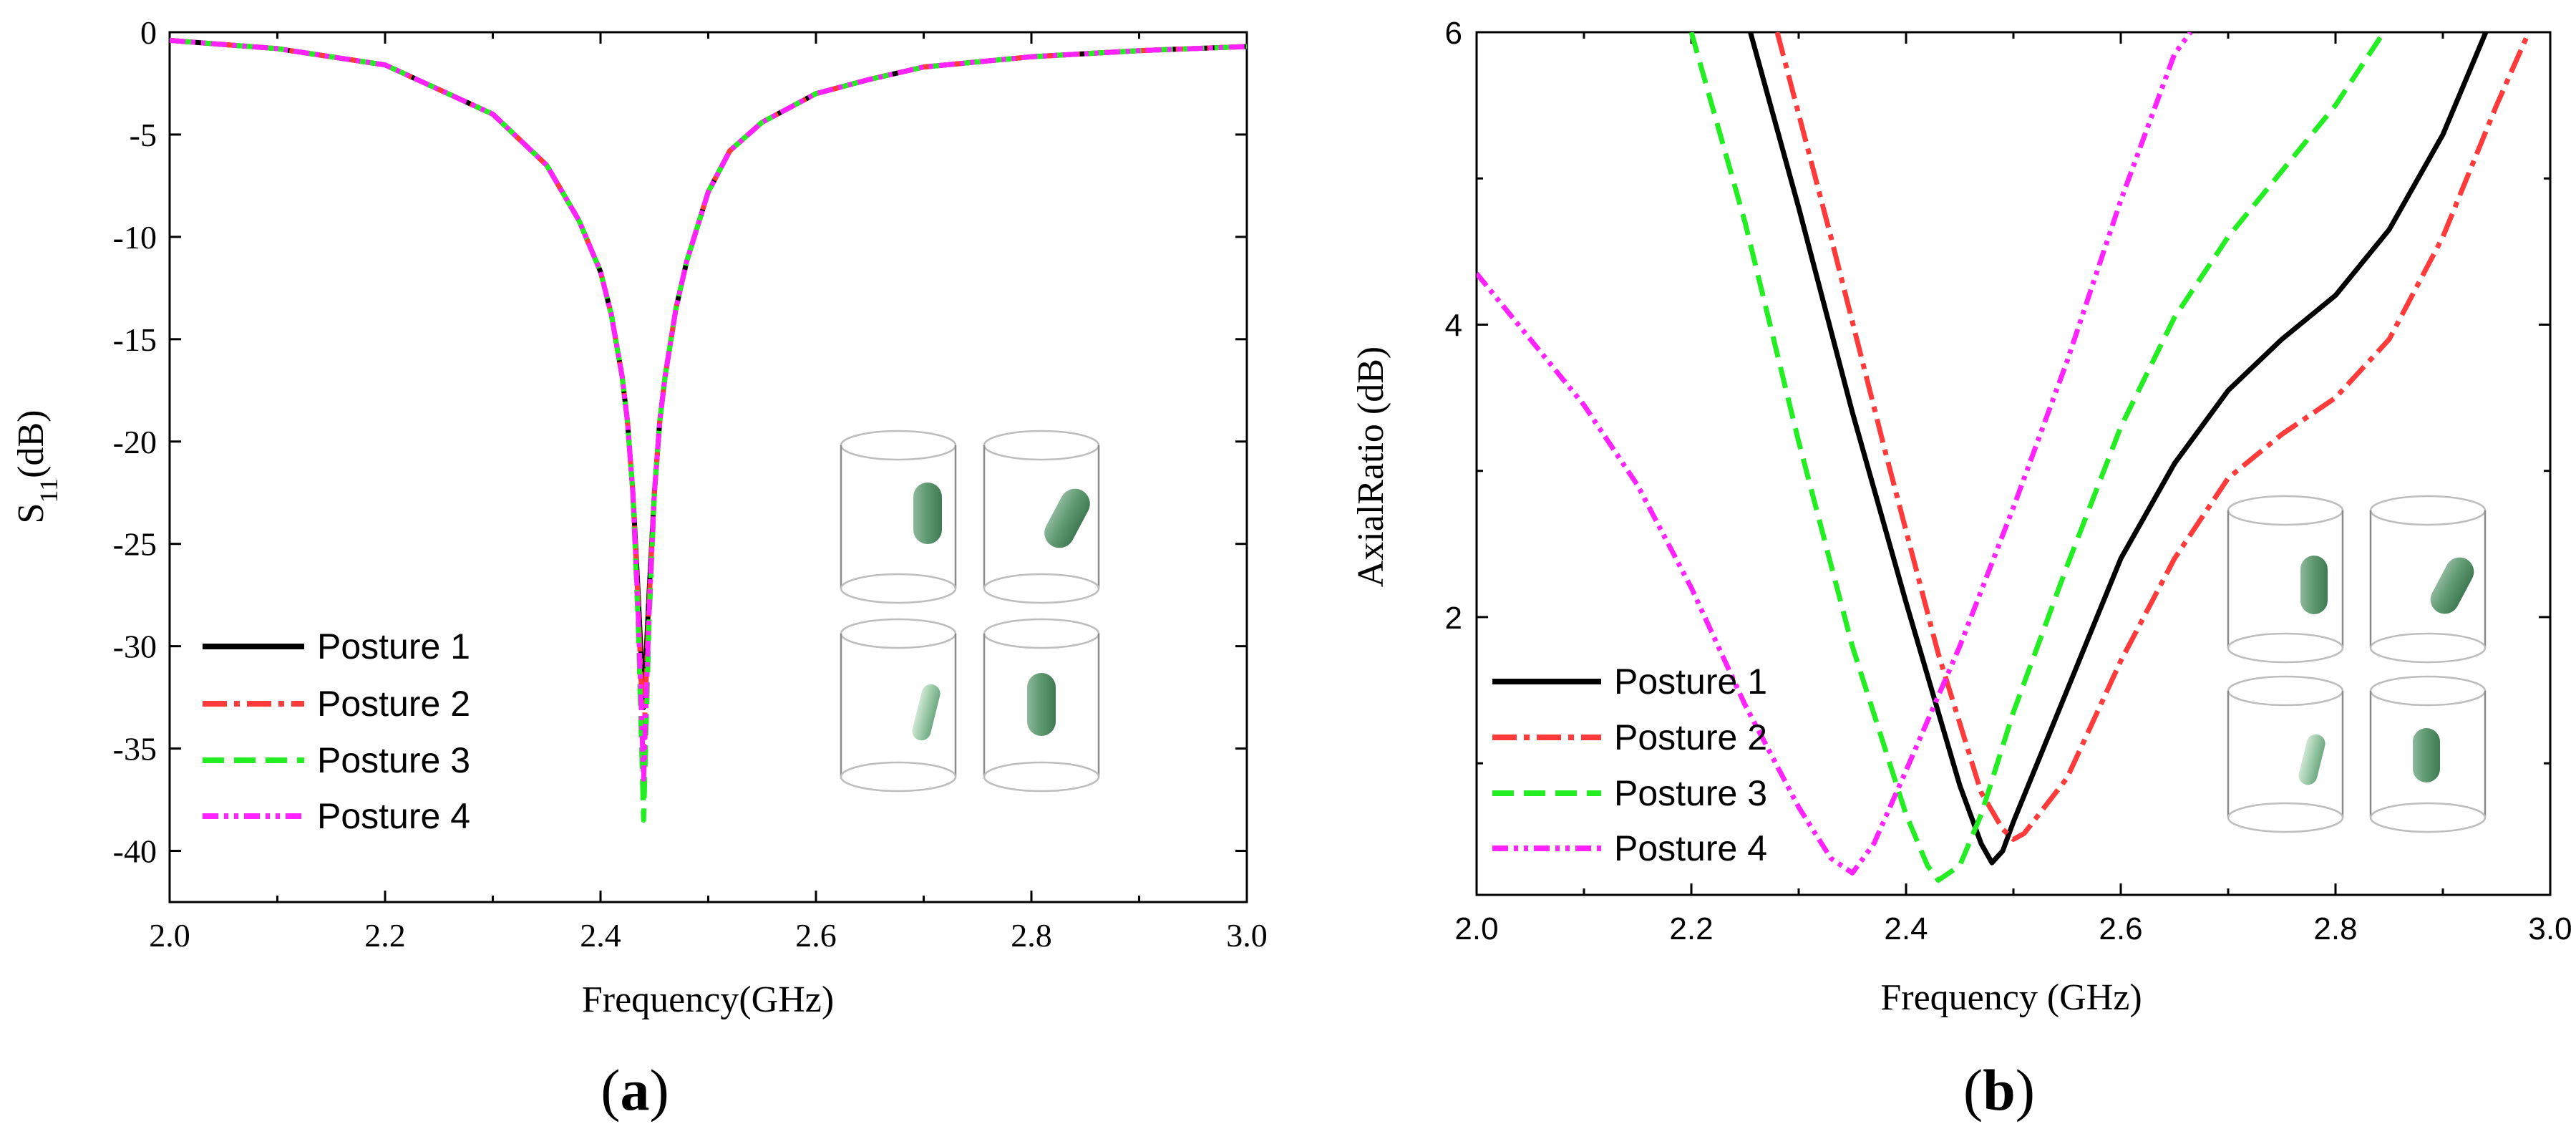 Image resolution: width=2576 pixels, height=1134 pixels. I want to click on y-tick-label: 0, so click(148, 32).